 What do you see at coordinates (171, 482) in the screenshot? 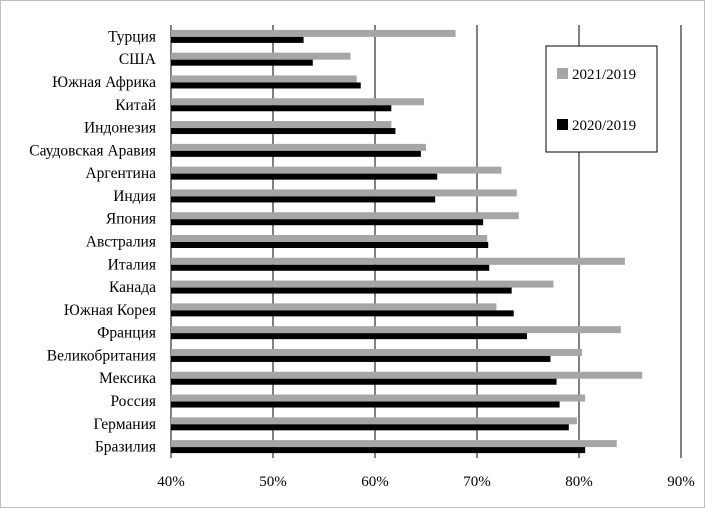
I see `x-tick-label-0: 40%` at bounding box center [171, 482].